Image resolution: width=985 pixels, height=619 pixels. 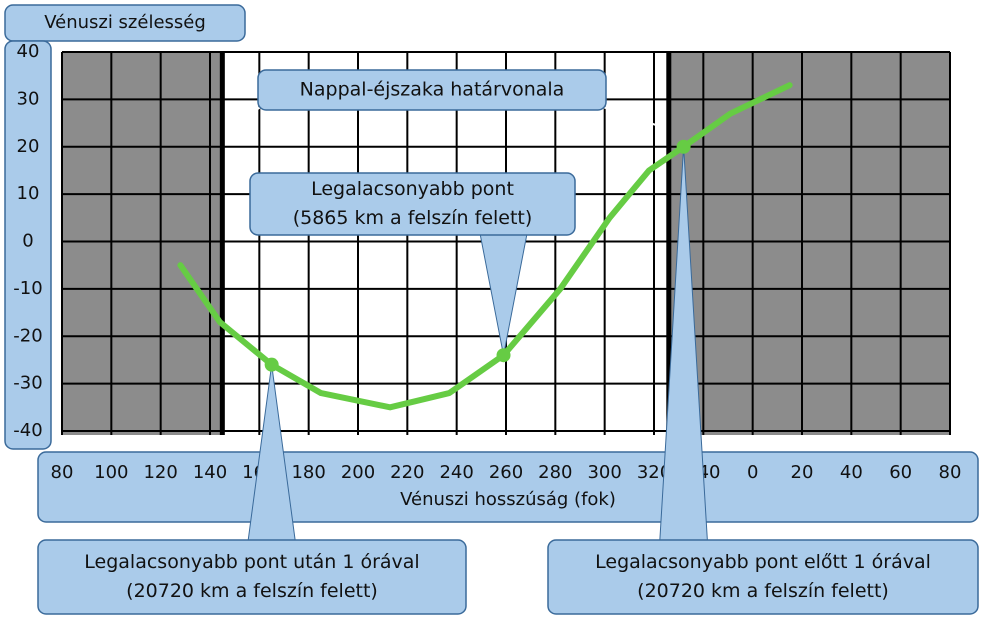 I want to click on callout-text: Nappal-éjszaka határvonala, so click(x=432, y=90).